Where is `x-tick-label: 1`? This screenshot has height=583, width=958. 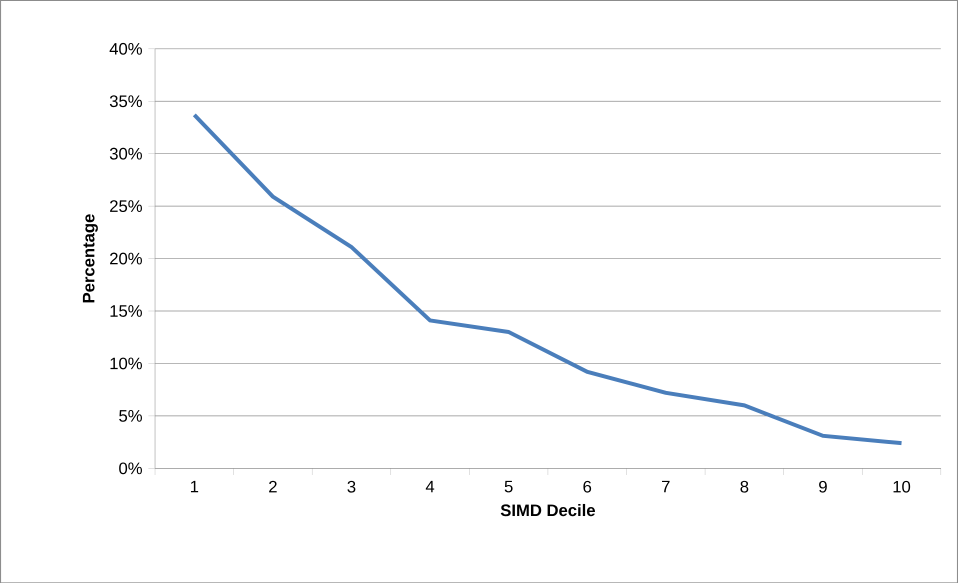 x-tick-label: 1 is located at coordinates (194, 486).